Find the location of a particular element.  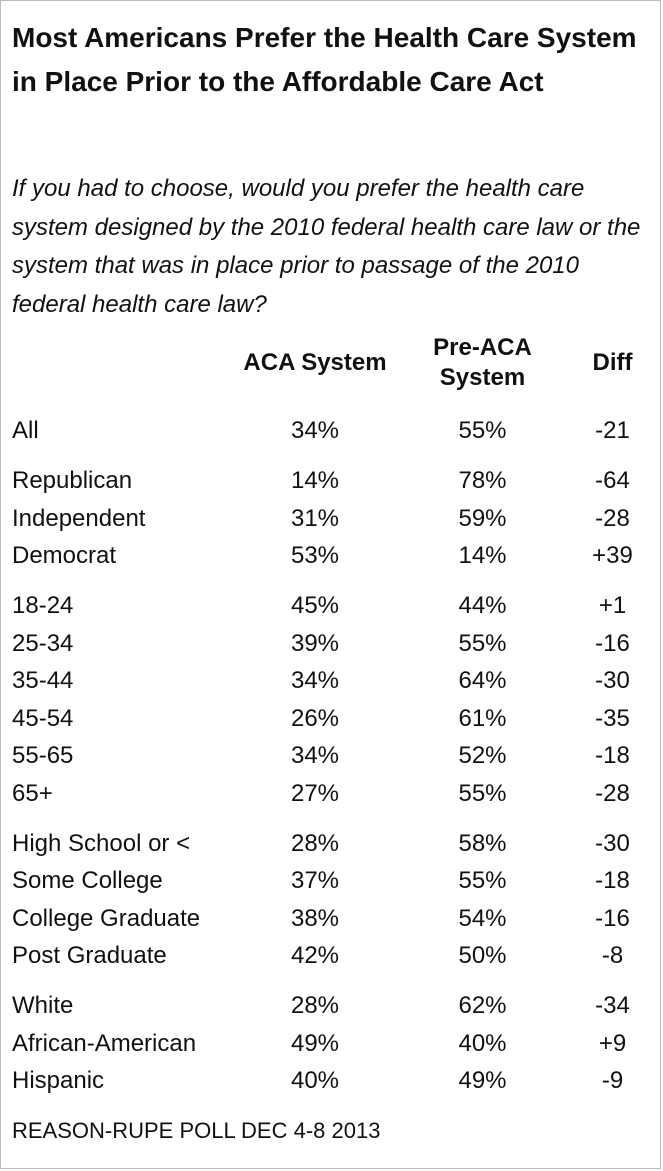

pre-aca-system-value: 44% is located at coordinates (482, 605).